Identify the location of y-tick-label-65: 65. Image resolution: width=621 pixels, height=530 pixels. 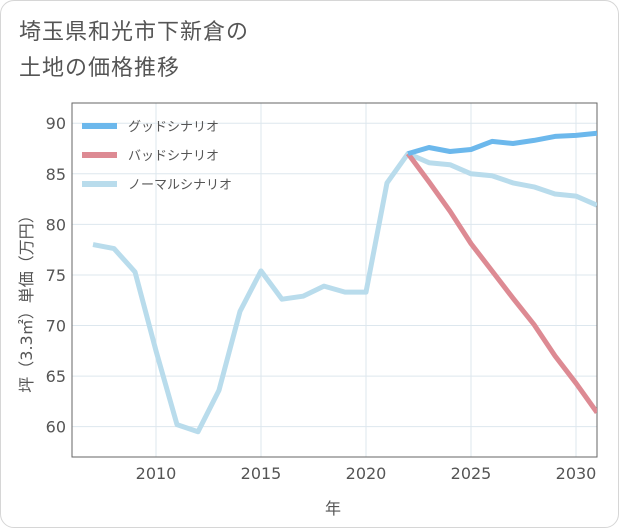
(56, 376).